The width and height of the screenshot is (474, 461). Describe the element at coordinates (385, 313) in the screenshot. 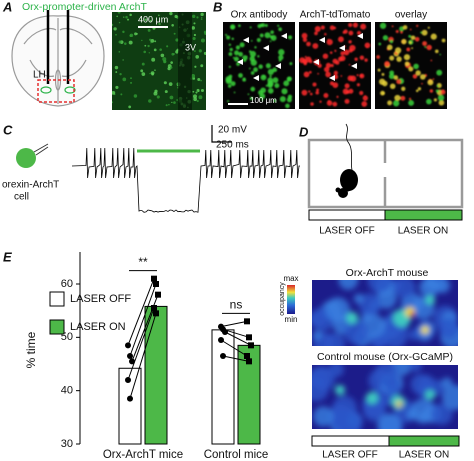

I see `heatmap-blobs` at that location.